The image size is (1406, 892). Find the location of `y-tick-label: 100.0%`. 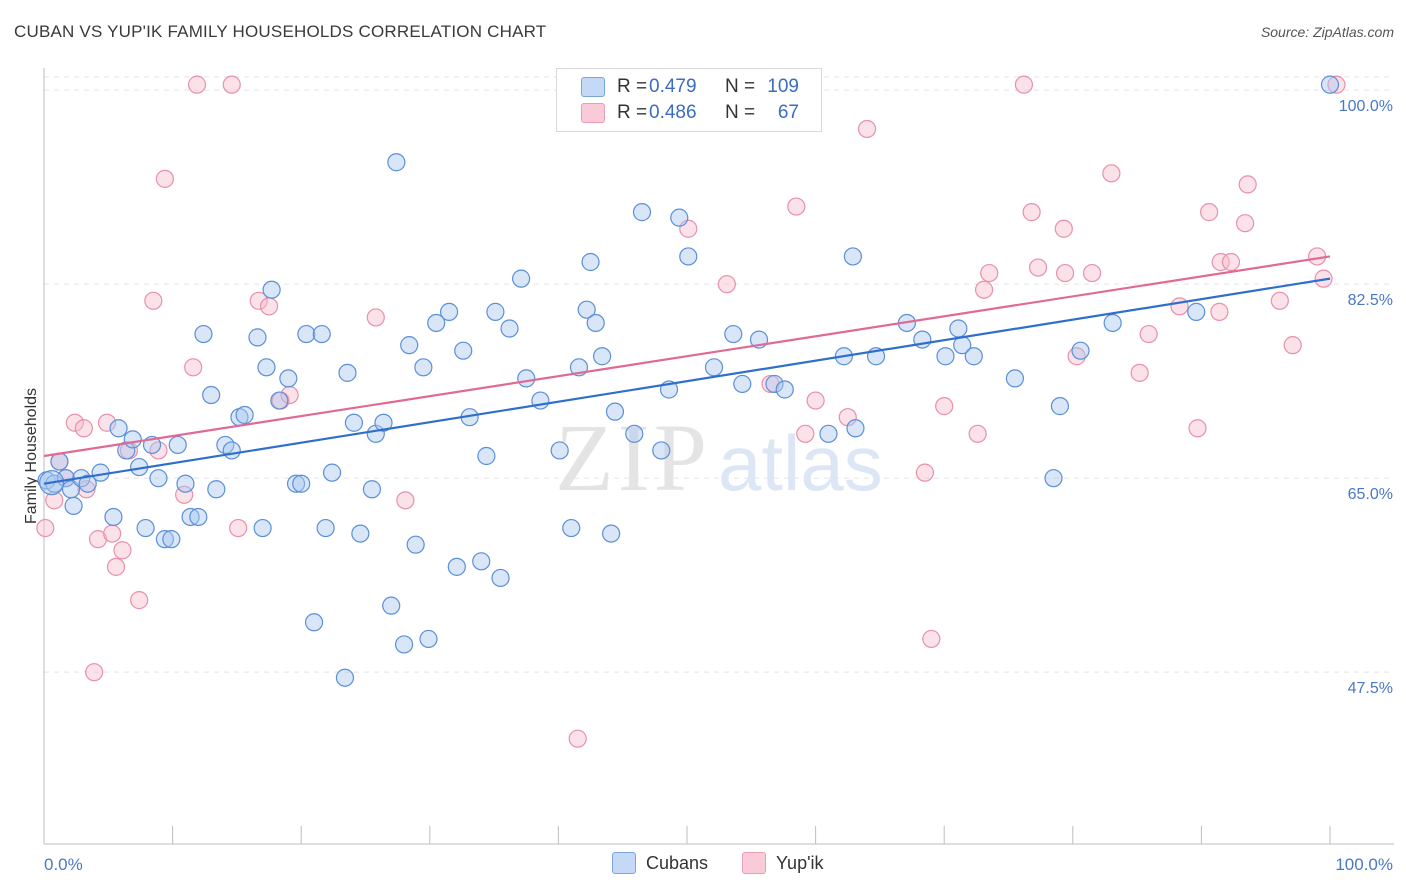

y-tick-label: 100.0% is located at coordinates (1366, 106).